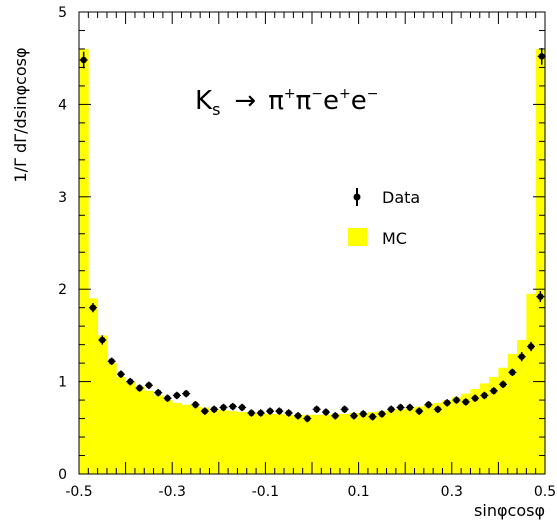 The height and width of the screenshot is (522, 557). What do you see at coordinates (358, 492) in the screenshot?
I see `x-tick-label: 0.1` at bounding box center [358, 492].